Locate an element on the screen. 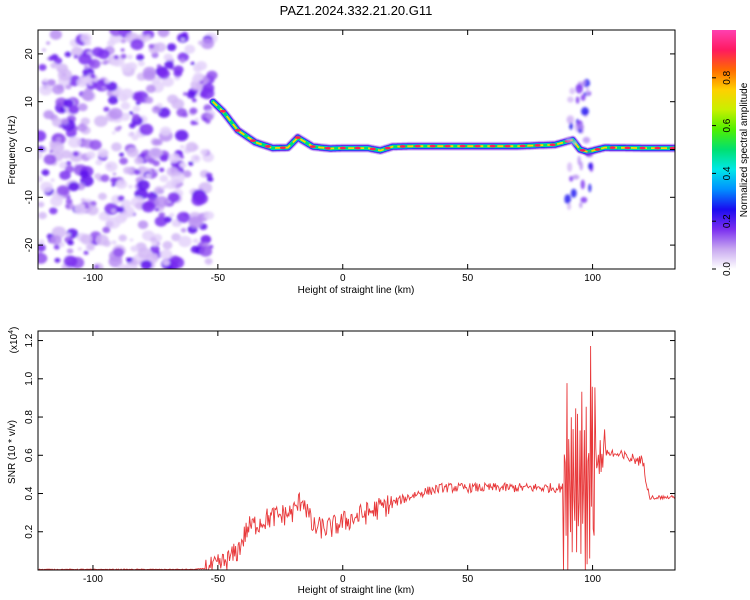  colorbar-tick-label: 0.6 is located at coordinates (727, 125).